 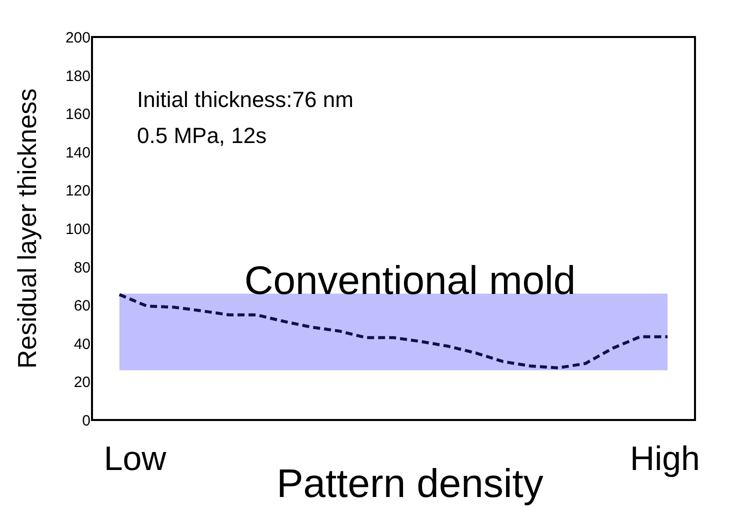 What do you see at coordinates (410, 484) in the screenshot?
I see `x-axis-title: Pattern density` at bounding box center [410, 484].